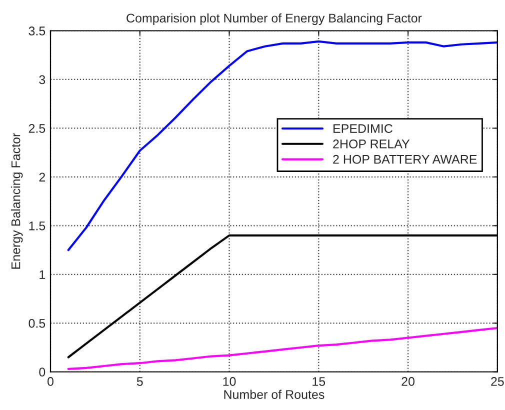 This screenshot has height=410, width=505. What do you see at coordinates (51, 381) in the screenshot?
I see `x-tick-label: 0` at bounding box center [51, 381].